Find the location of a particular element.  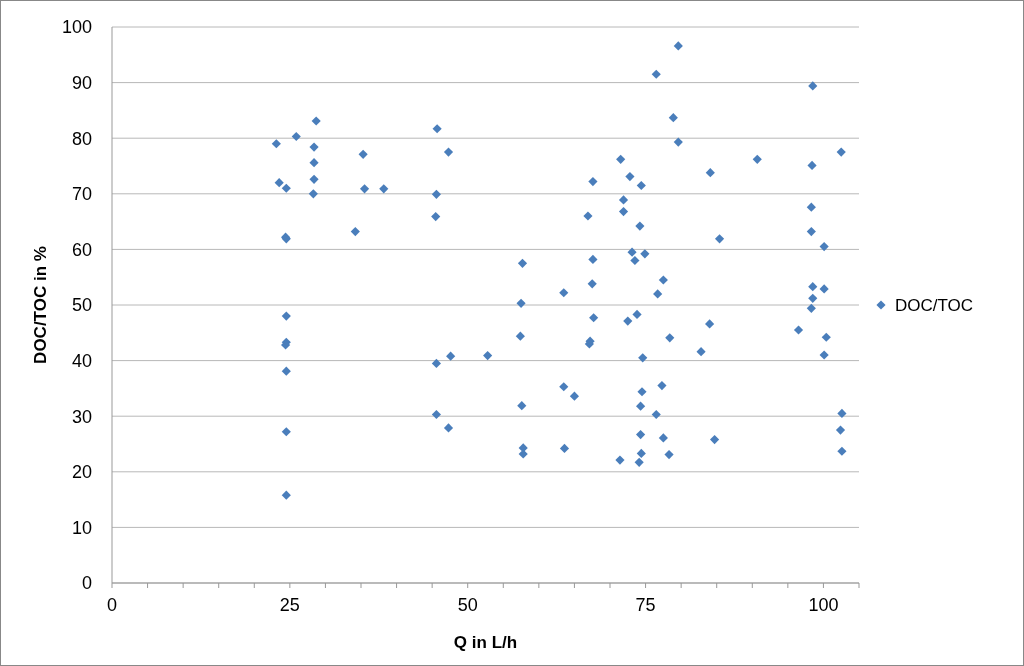

y-tick-label: 10 is located at coordinates (81, 527).